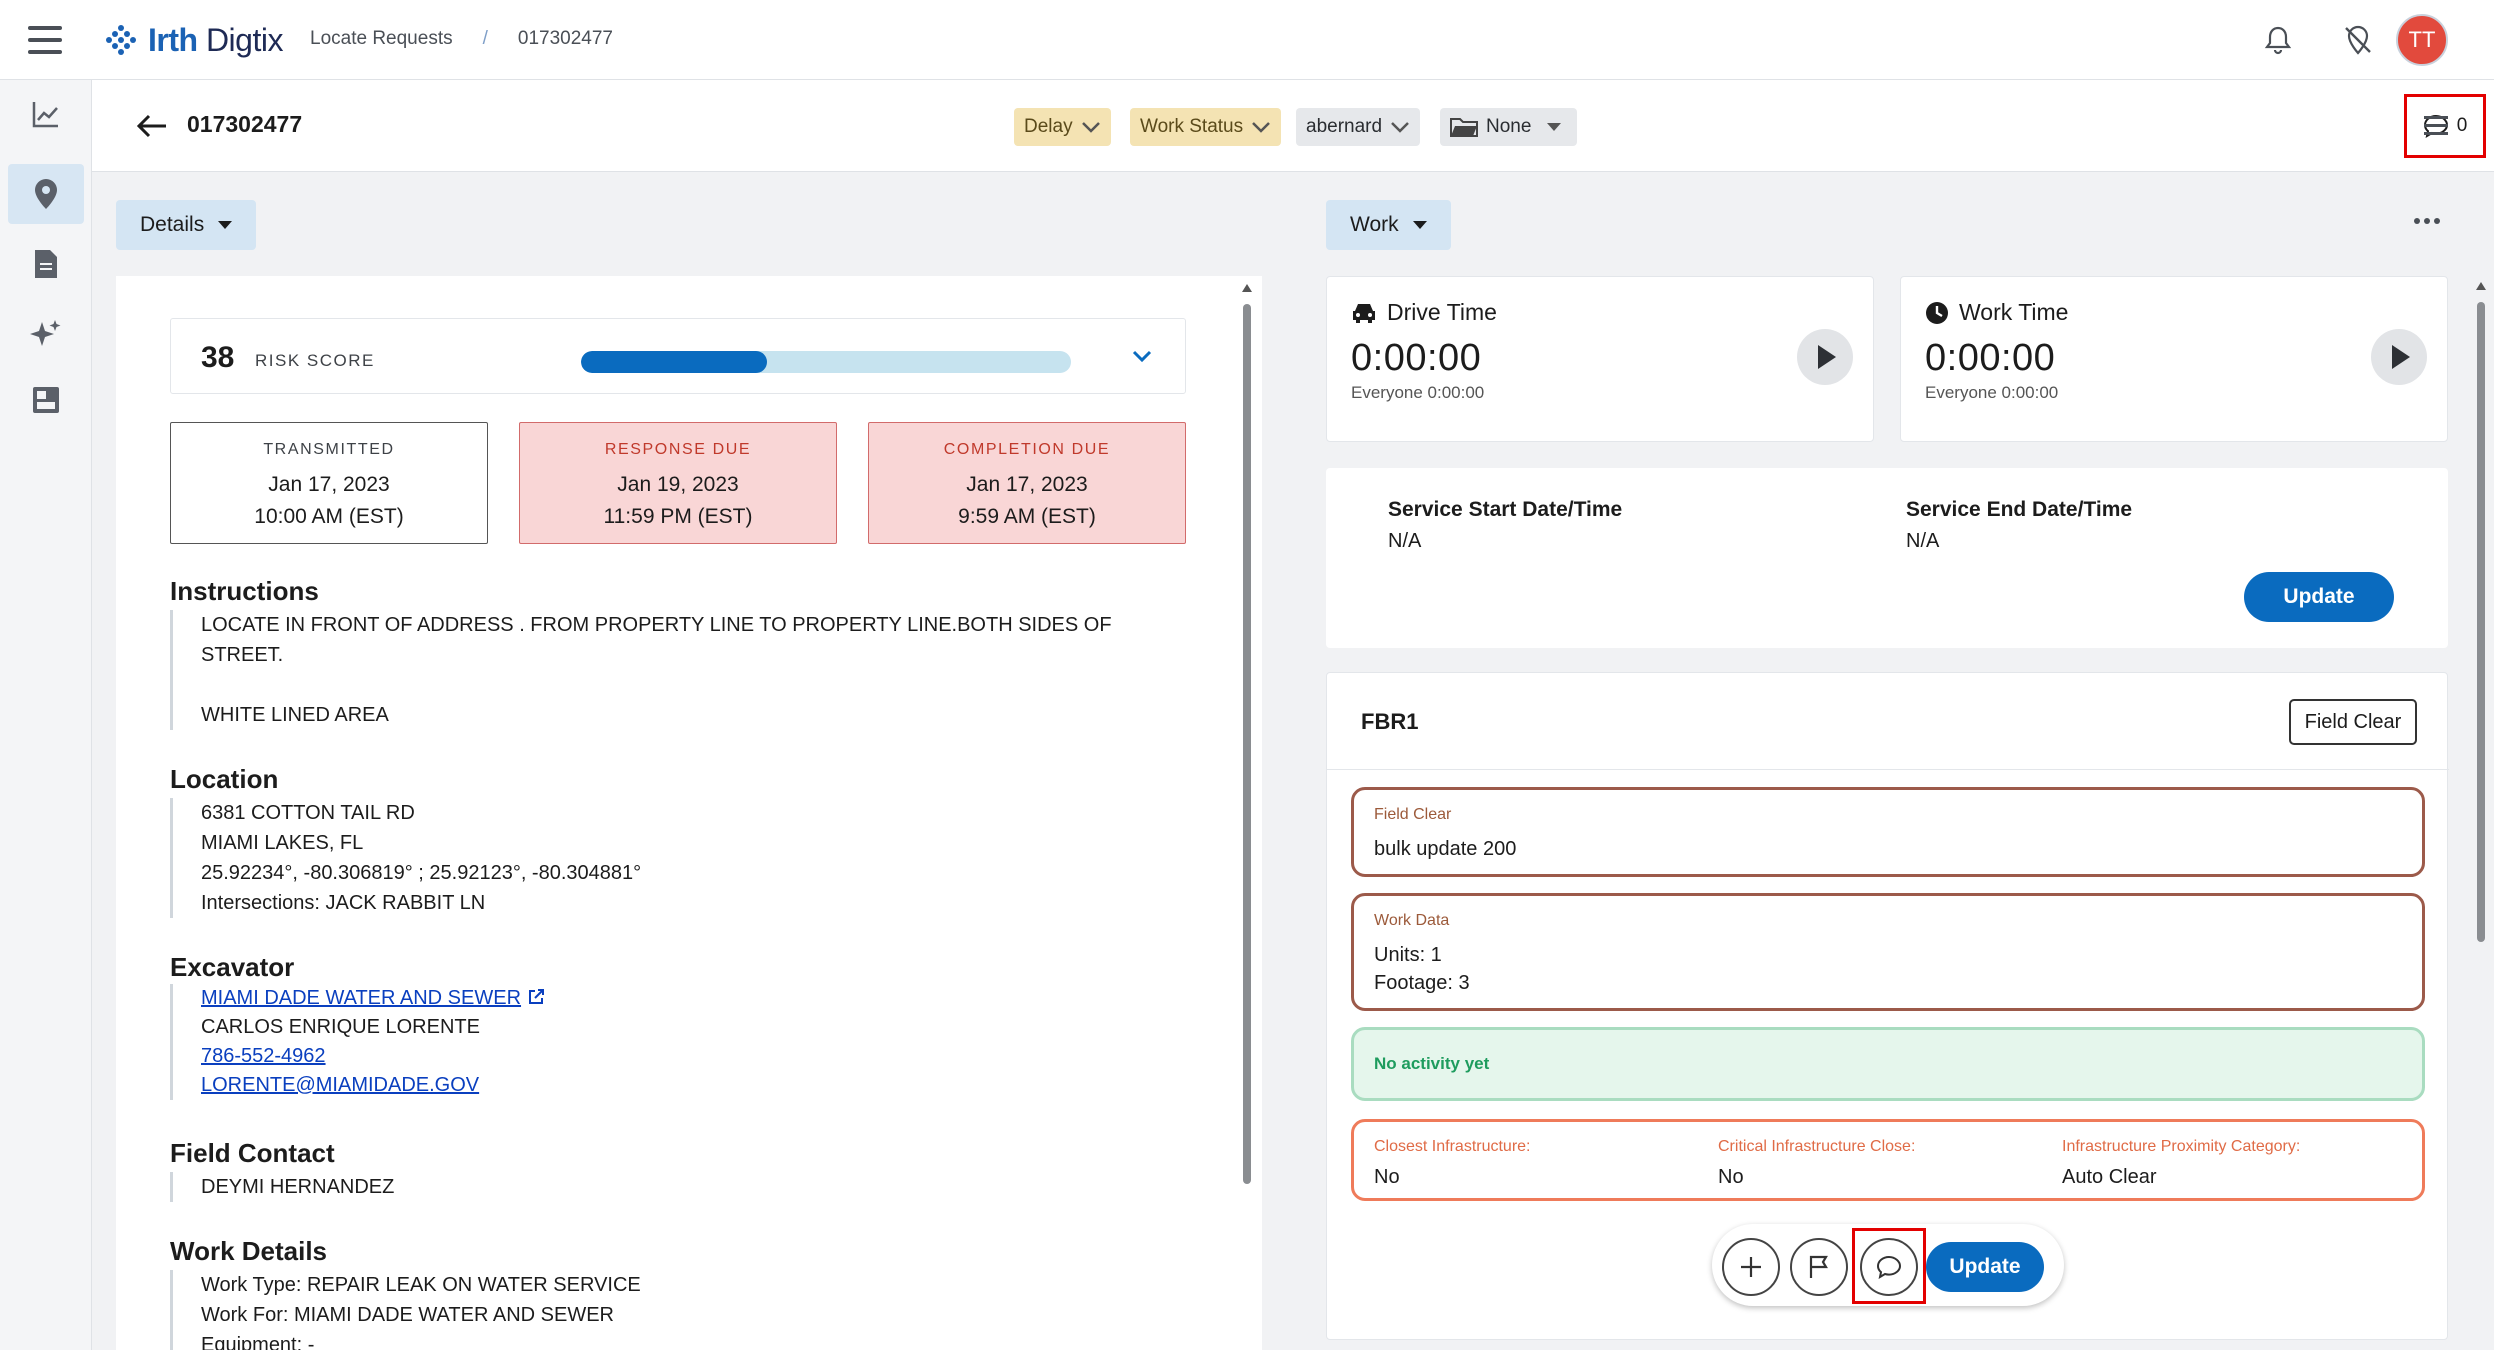 The height and width of the screenshot is (1350, 2494). I want to click on fbr-update-button: Update, so click(1985, 1267).